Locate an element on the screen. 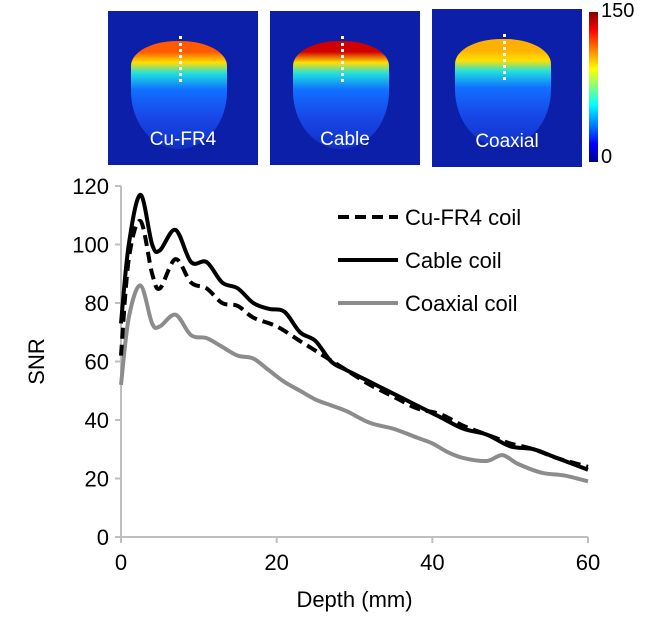 The width and height of the screenshot is (651, 638). snr-map-cable: Cable is located at coordinates (345, 88).